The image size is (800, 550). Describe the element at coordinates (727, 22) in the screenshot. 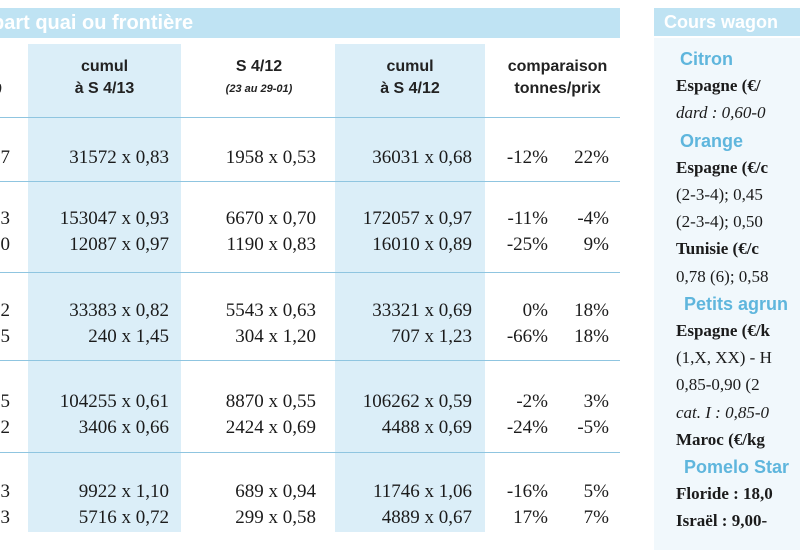

I see `sidebar-title: Cours wagon` at that location.